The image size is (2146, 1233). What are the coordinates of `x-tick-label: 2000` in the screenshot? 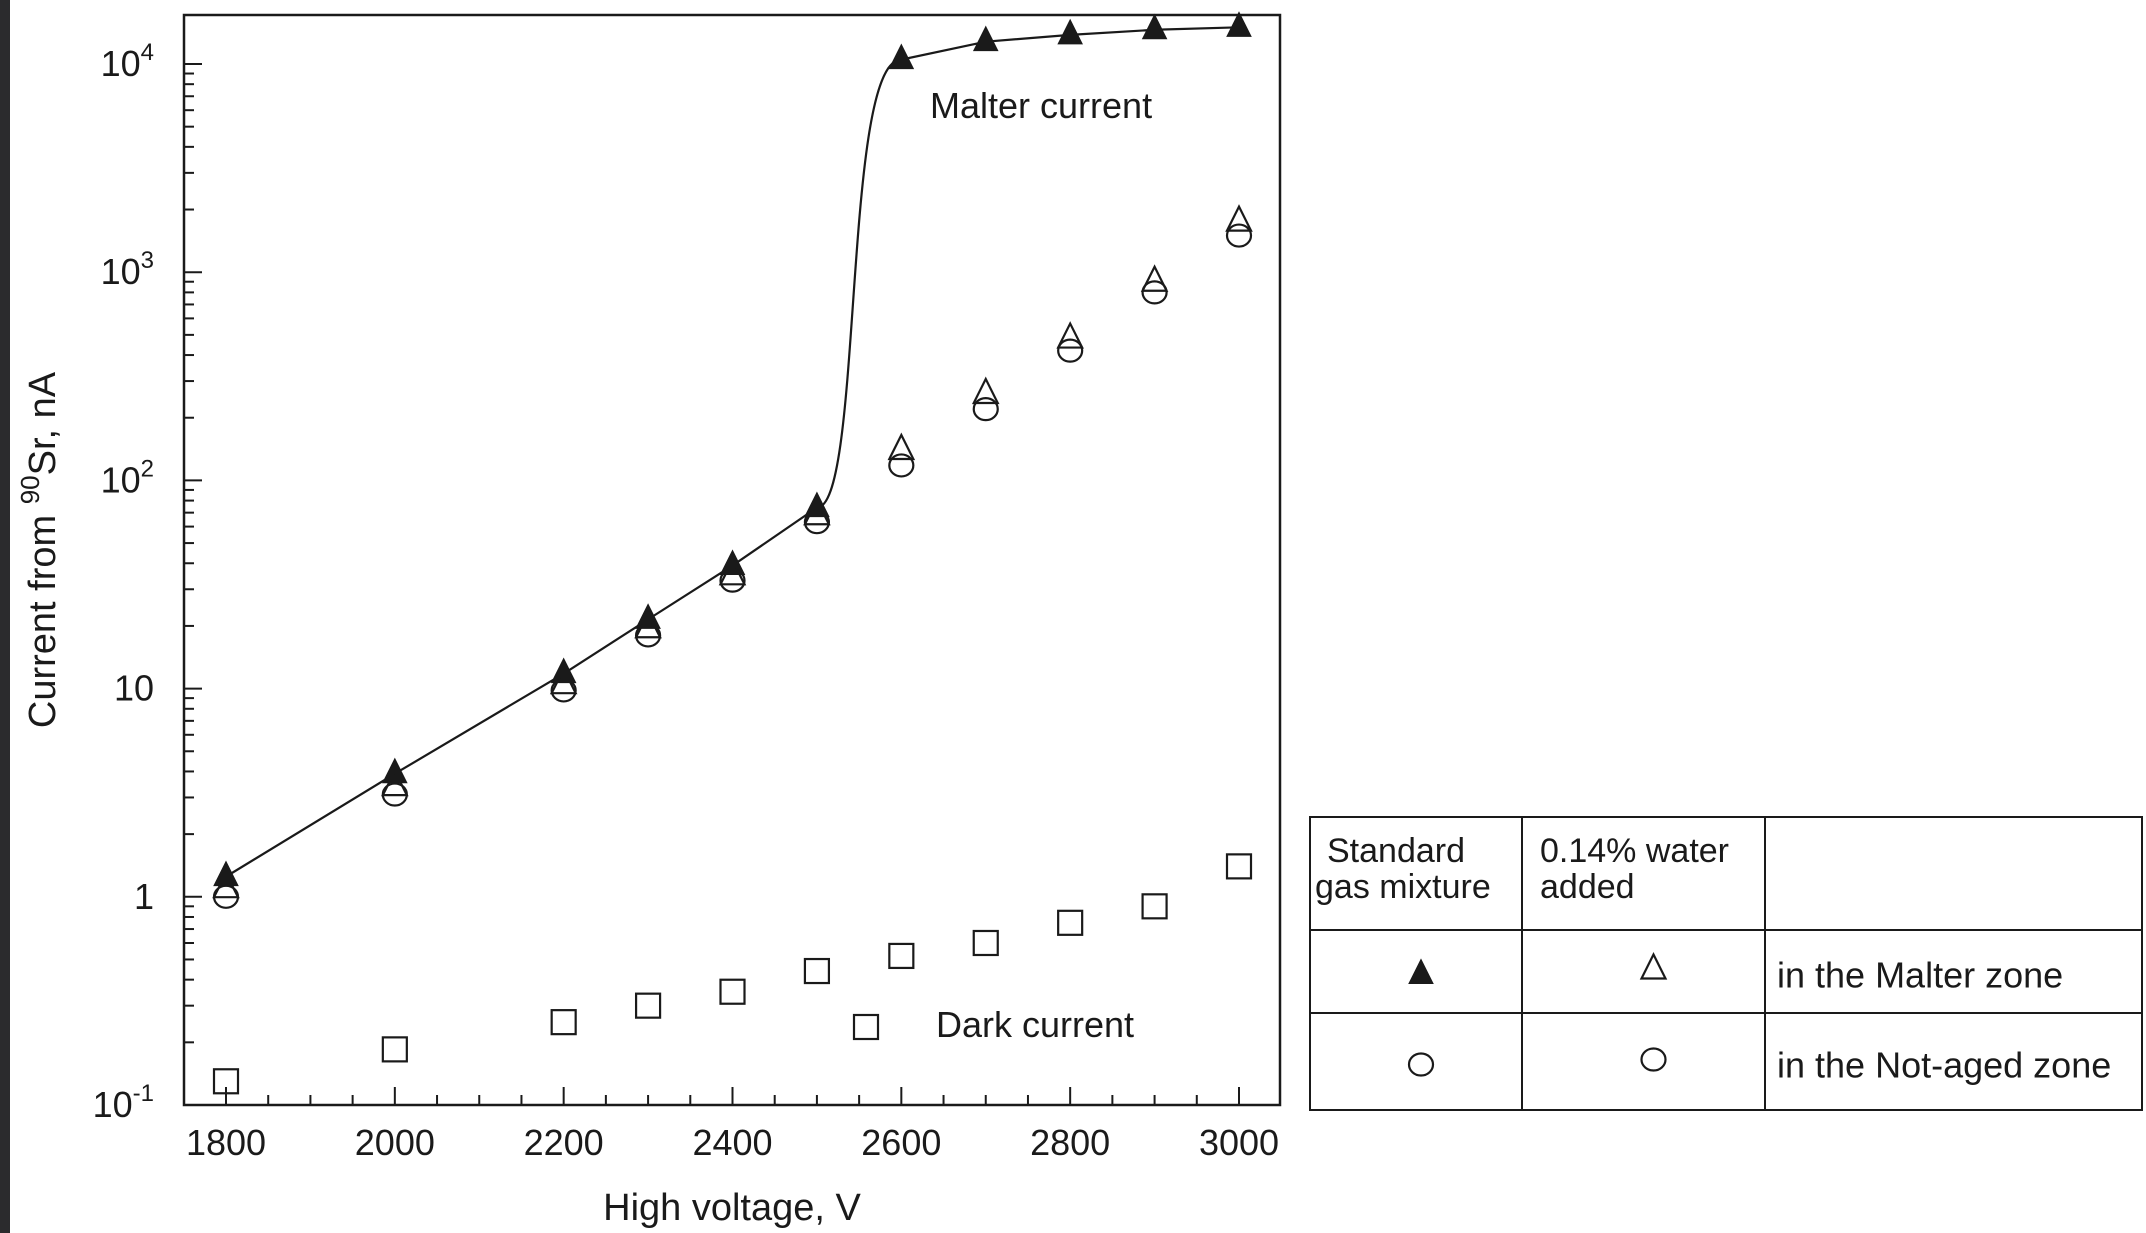 It's located at (395, 1142).